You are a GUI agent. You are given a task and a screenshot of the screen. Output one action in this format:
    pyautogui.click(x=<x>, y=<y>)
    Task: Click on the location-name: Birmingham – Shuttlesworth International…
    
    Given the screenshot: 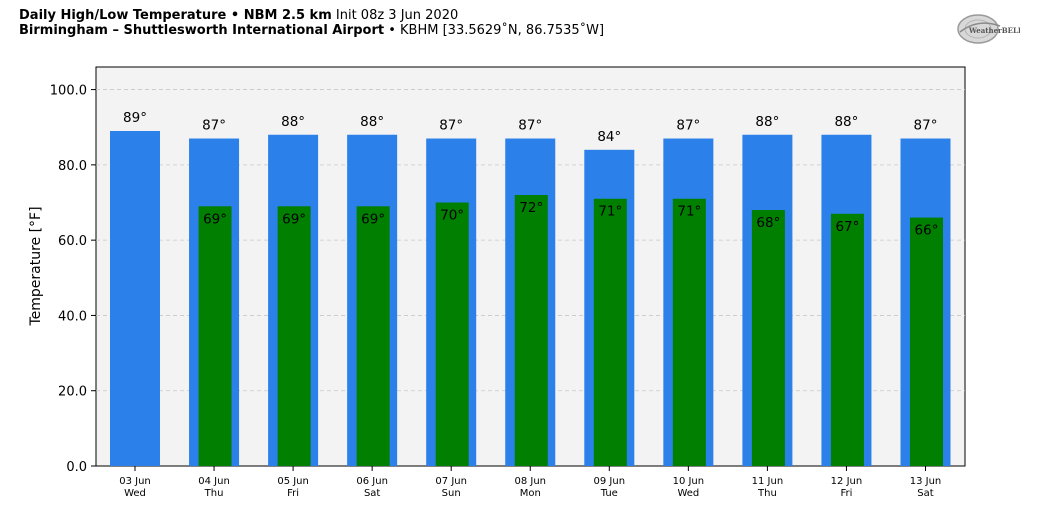 What is the action you would take?
    pyautogui.click(x=202, y=30)
    